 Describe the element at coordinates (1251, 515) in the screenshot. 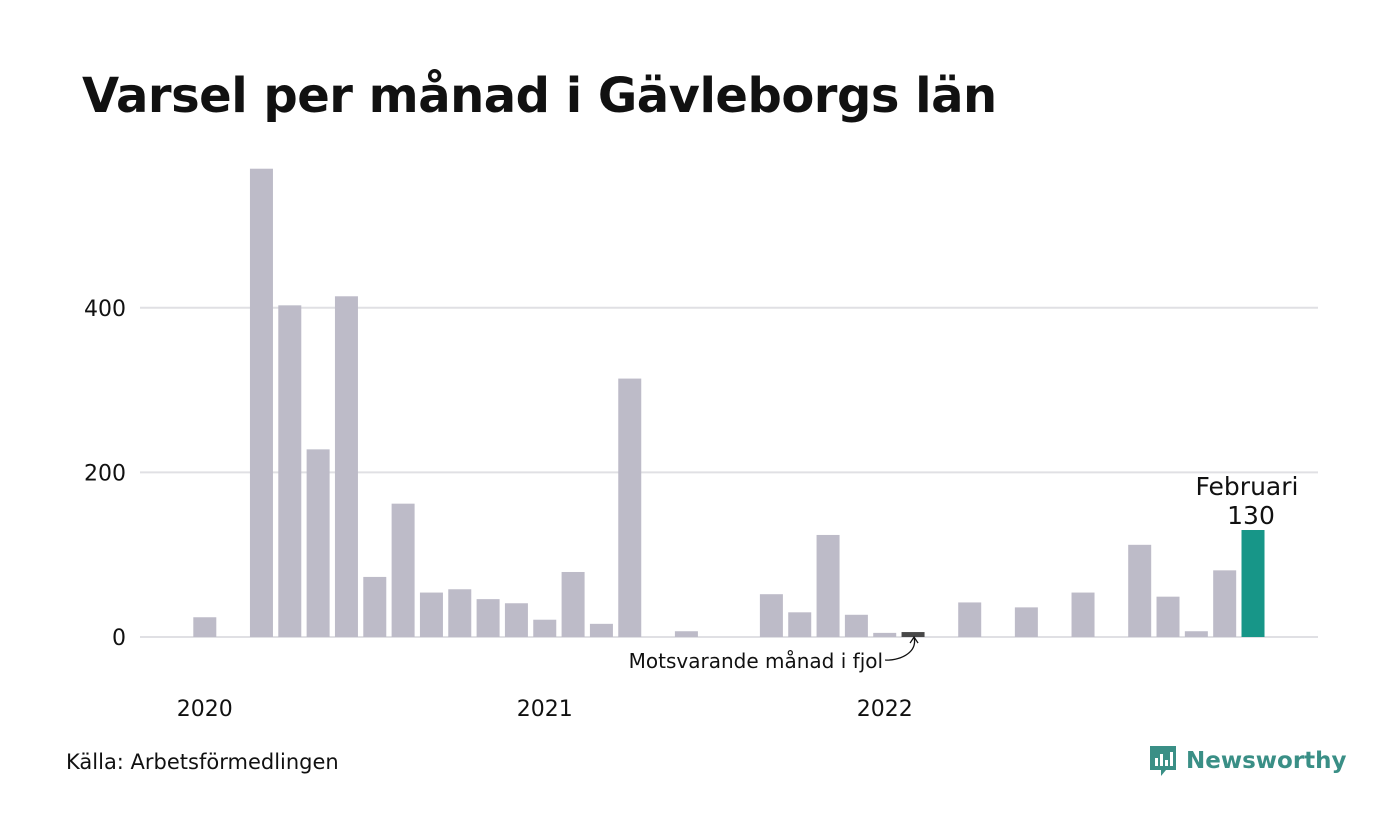

I see `current-month-value: 130` at that location.